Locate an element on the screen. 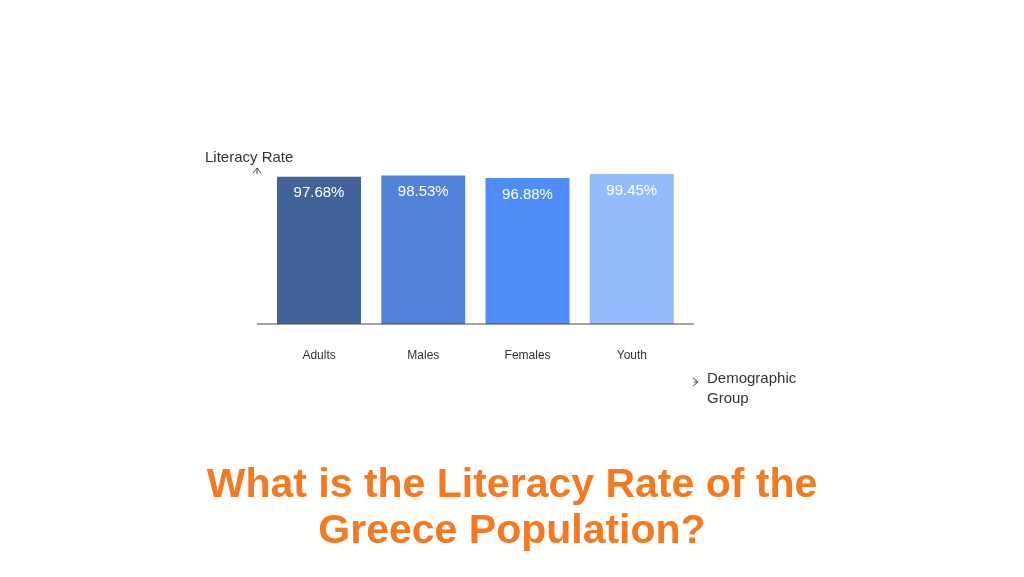 The width and height of the screenshot is (1024, 577). data-label: 96.88% is located at coordinates (527, 193).